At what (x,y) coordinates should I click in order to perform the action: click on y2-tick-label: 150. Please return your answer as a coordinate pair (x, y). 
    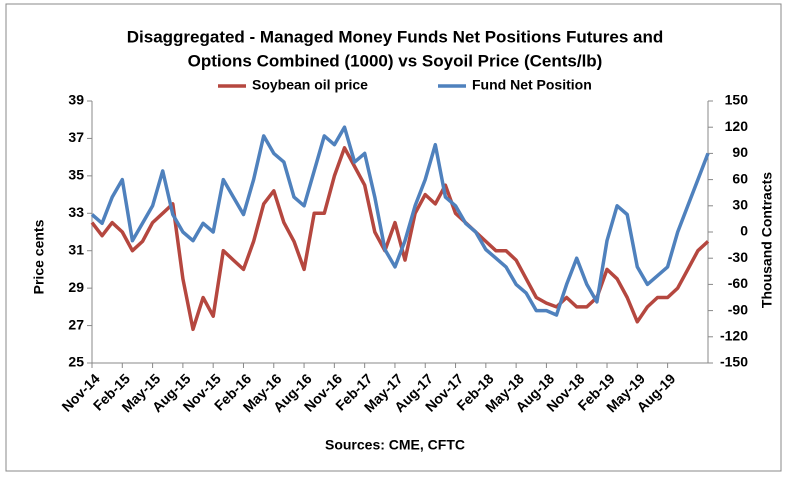
    Looking at the image, I should click on (737, 100).